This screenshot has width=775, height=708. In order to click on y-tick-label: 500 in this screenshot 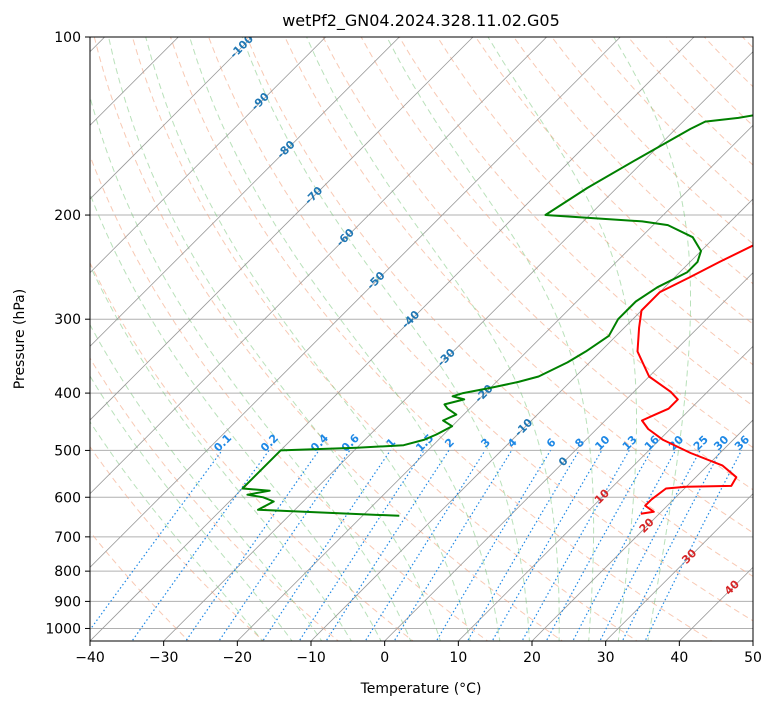, I will do `click(67, 451)`.